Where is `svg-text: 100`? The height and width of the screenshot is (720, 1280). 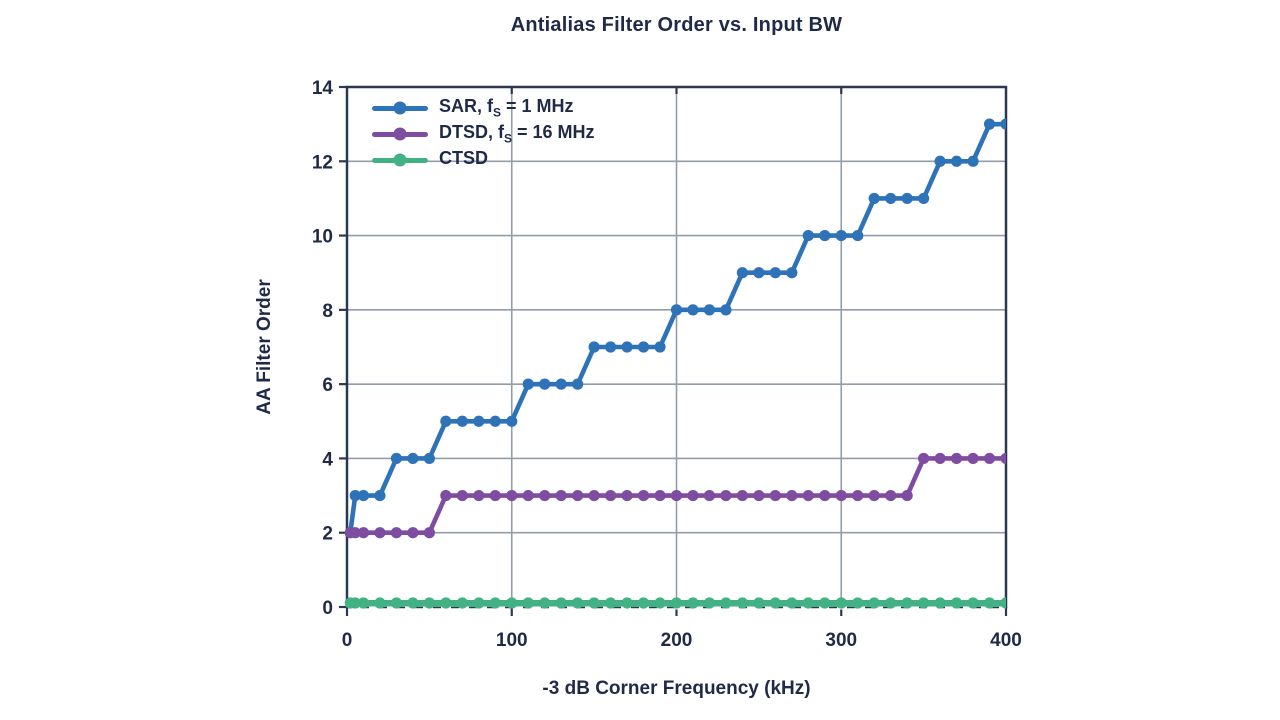 svg-text: 100 is located at coordinates (512, 640).